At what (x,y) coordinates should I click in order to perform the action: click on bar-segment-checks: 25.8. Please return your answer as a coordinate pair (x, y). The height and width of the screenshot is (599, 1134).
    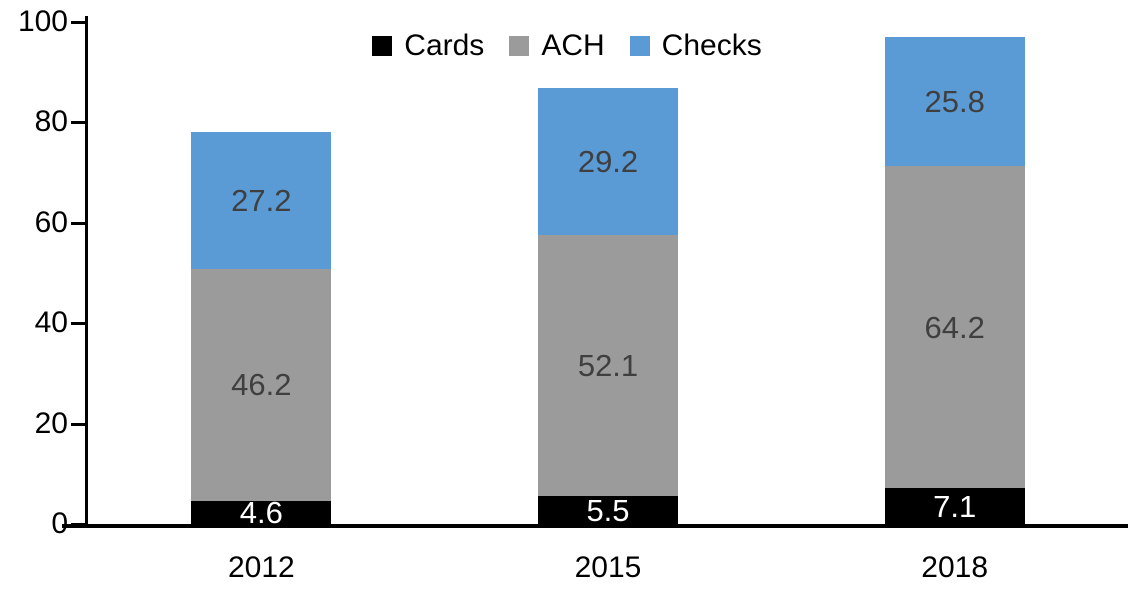
    Looking at the image, I should click on (954, 101).